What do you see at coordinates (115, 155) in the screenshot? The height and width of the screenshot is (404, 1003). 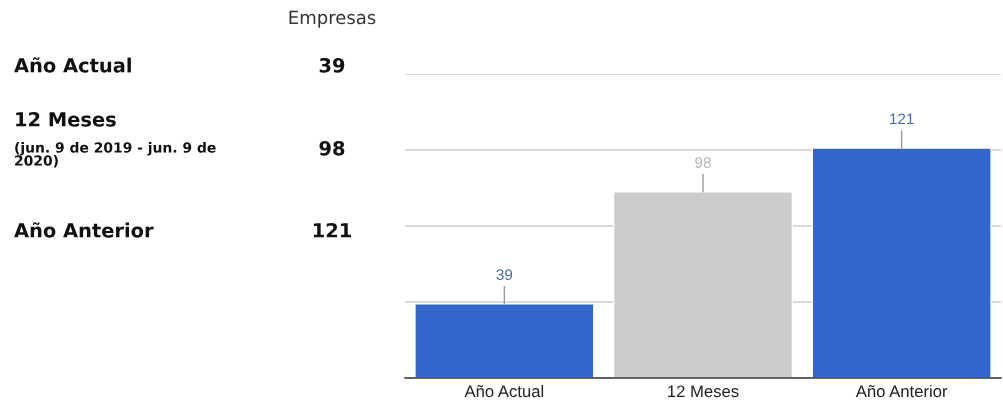 I see `text: (jun. 9 de 2019 - jun. 9 de 2020)` at bounding box center [115, 155].